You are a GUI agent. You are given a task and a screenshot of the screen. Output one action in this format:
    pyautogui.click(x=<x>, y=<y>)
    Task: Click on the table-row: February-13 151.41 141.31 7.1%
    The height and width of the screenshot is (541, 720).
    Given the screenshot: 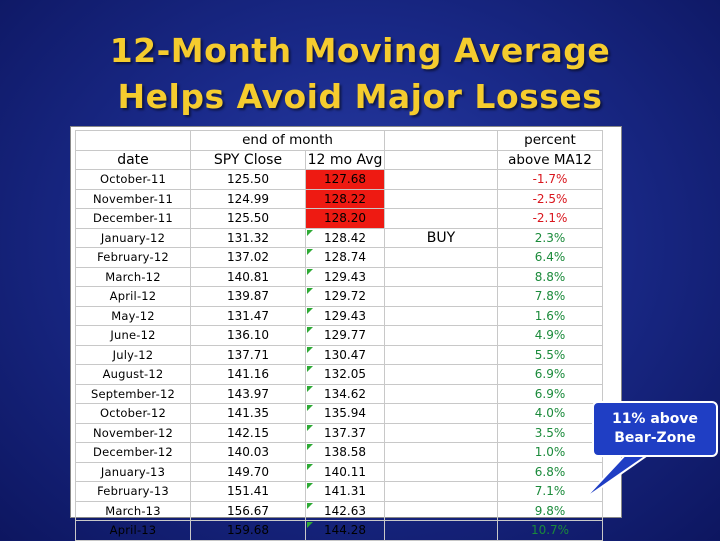 What is the action you would take?
    pyautogui.click(x=339, y=491)
    